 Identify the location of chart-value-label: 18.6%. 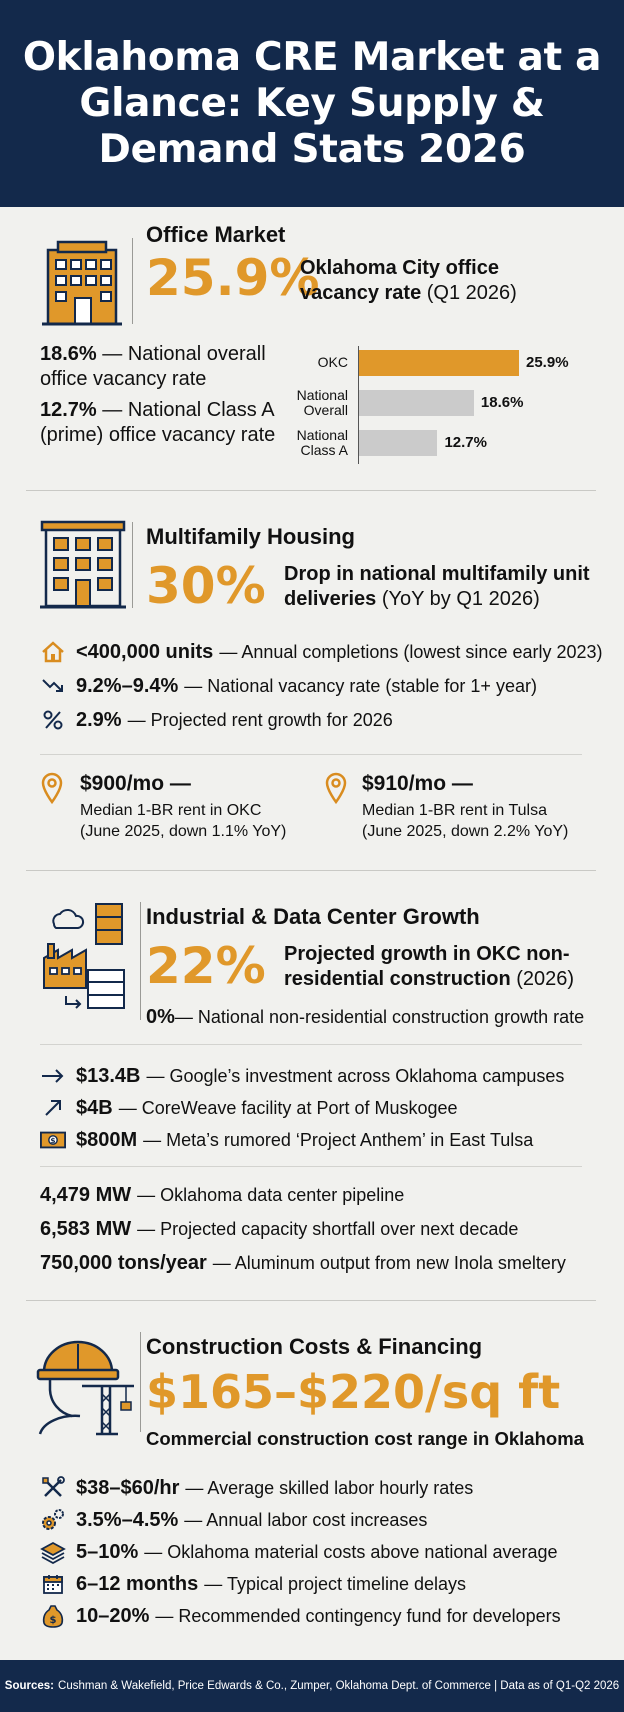
(502, 402).